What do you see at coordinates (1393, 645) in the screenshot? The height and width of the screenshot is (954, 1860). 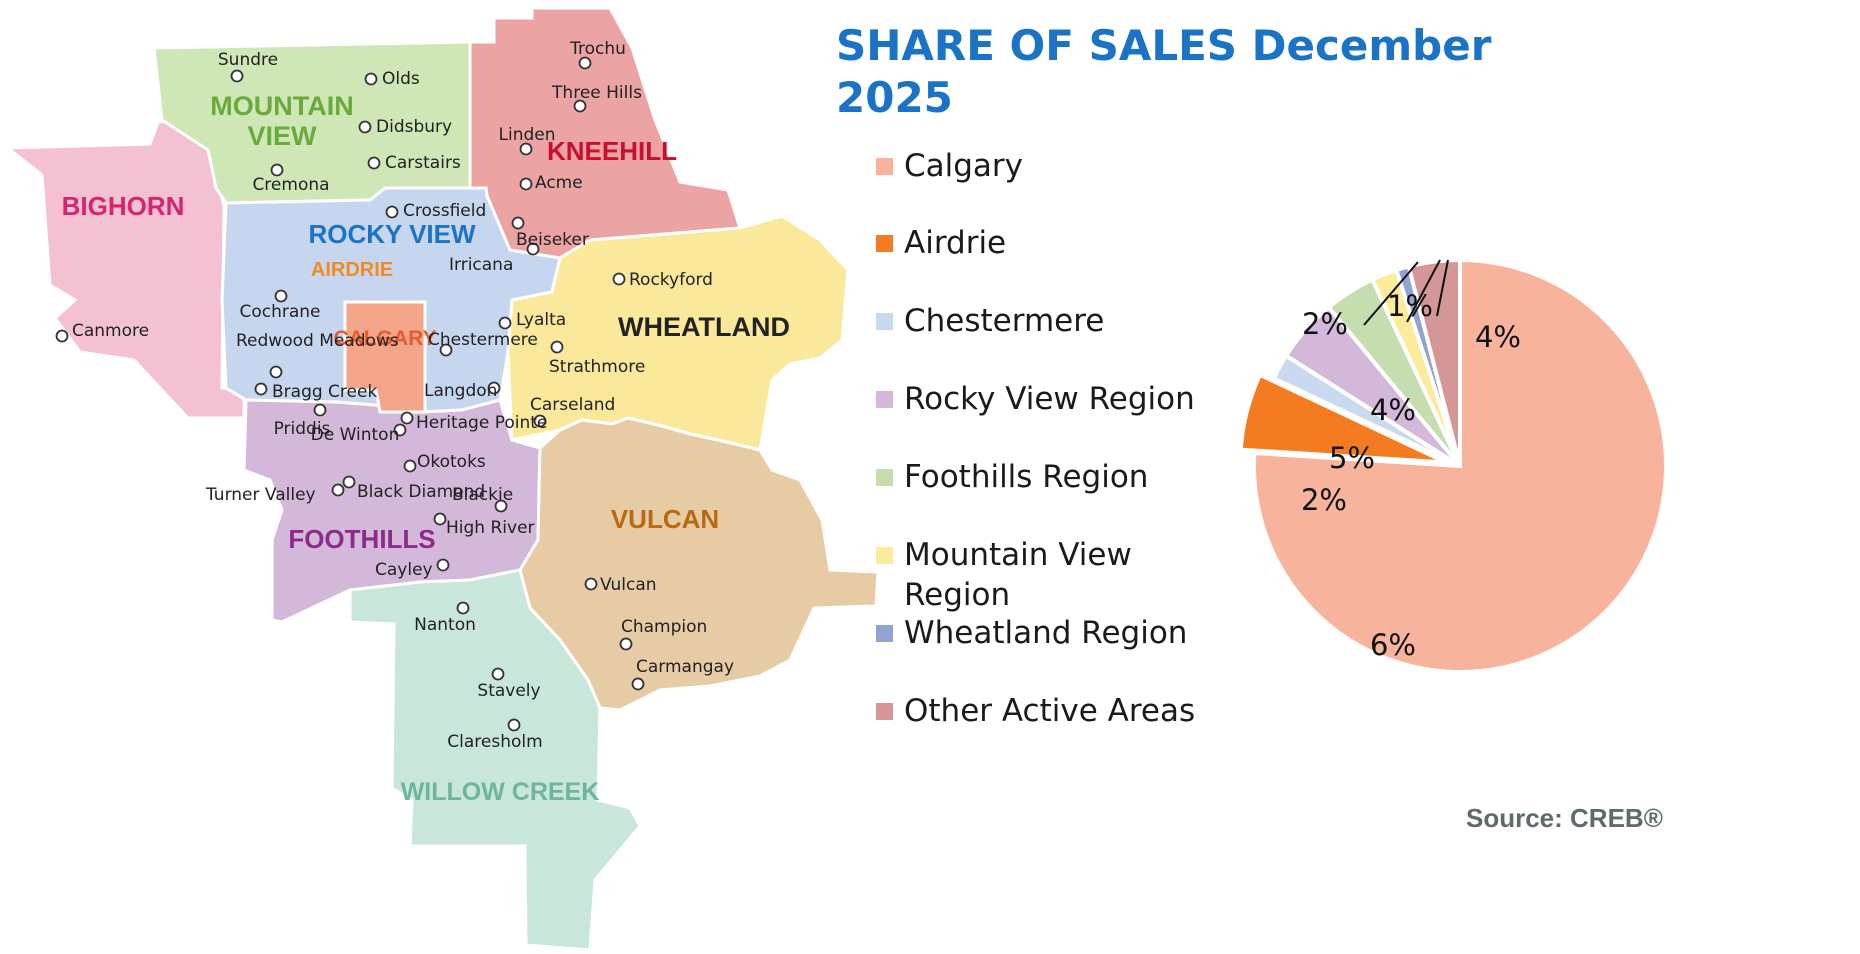 I see `data-label: 6%` at bounding box center [1393, 645].